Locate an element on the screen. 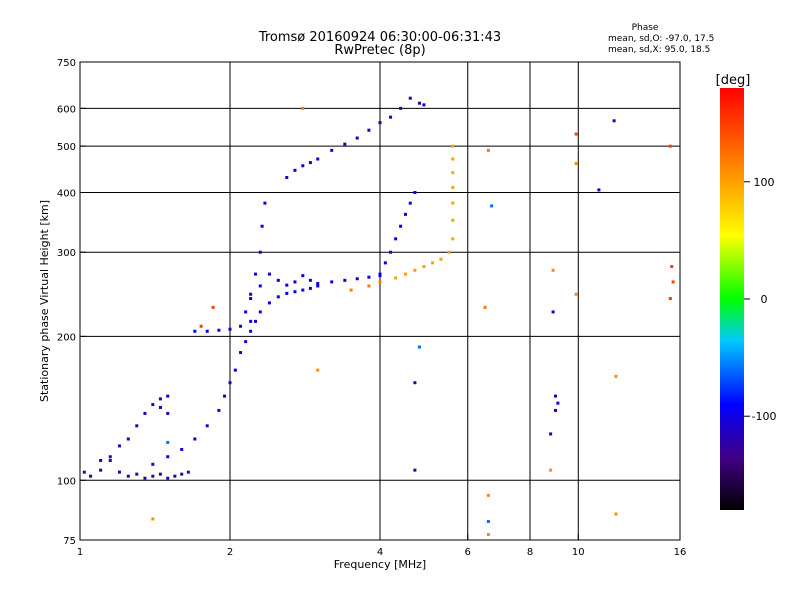  colorbar-label: [deg] is located at coordinates (733, 80).